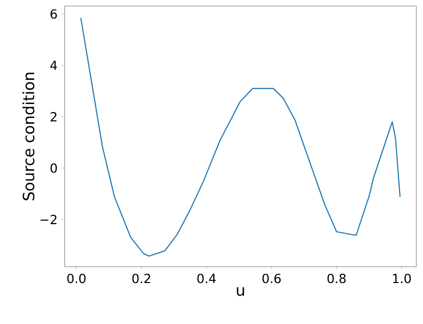  What do you see at coordinates (48, 219) in the screenshot?
I see `y-tick-label: −2` at bounding box center [48, 219].